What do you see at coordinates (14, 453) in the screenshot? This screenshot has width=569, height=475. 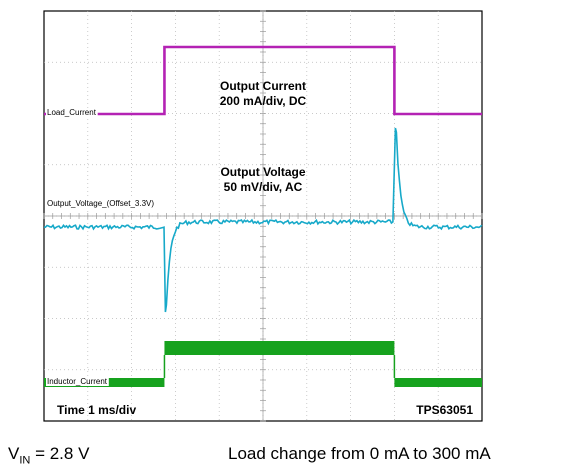 I see `vin-symbol: V` at bounding box center [14, 453].